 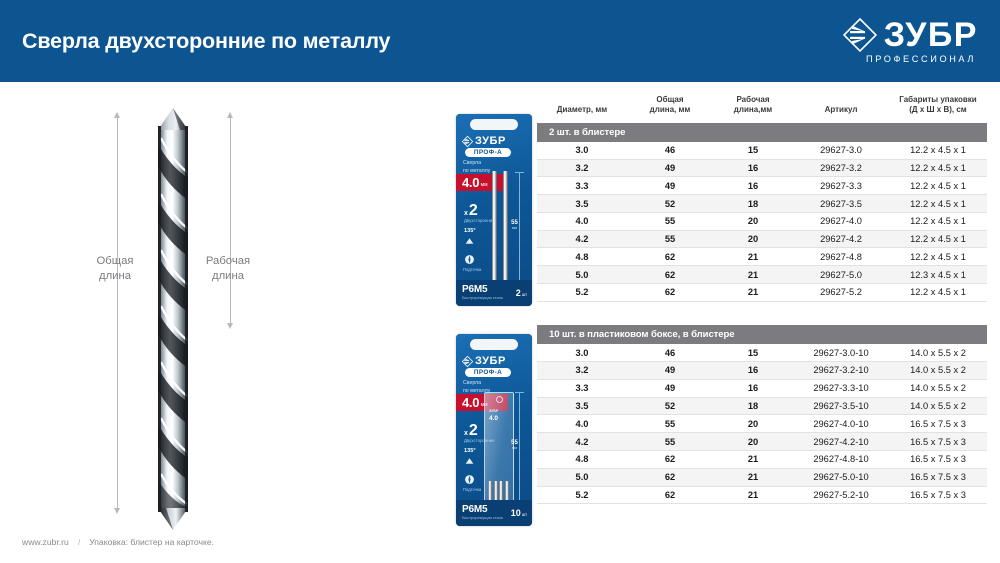 I want to click on table-row: 4.8 62 21 29627-4.8-10 16.5 х 7.5 х 3, so click(x=762, y=459).